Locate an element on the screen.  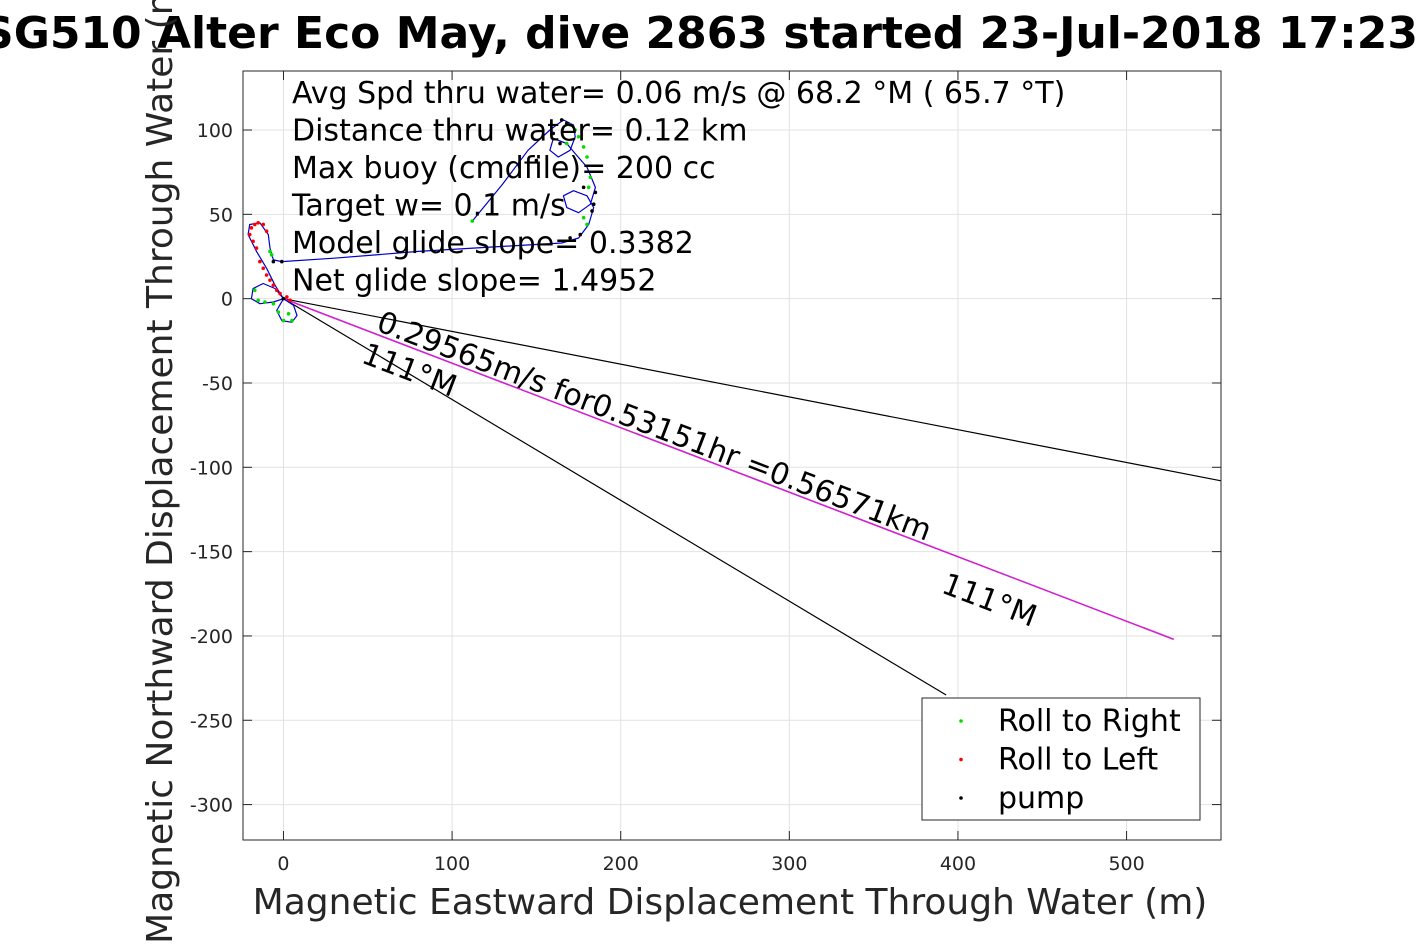
x-tick-label: 500 is located at coordinates (1126, 864).